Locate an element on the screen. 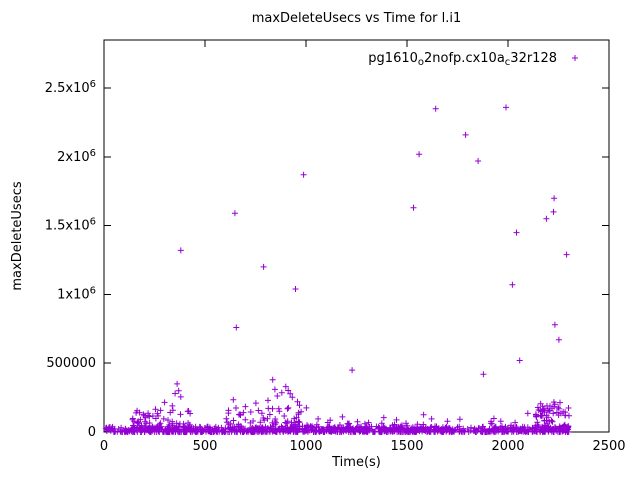 The height and width of the screenshot is (480, 640). y-tick-label: 2.5x10⁶ is located at coordinates (70, 87).